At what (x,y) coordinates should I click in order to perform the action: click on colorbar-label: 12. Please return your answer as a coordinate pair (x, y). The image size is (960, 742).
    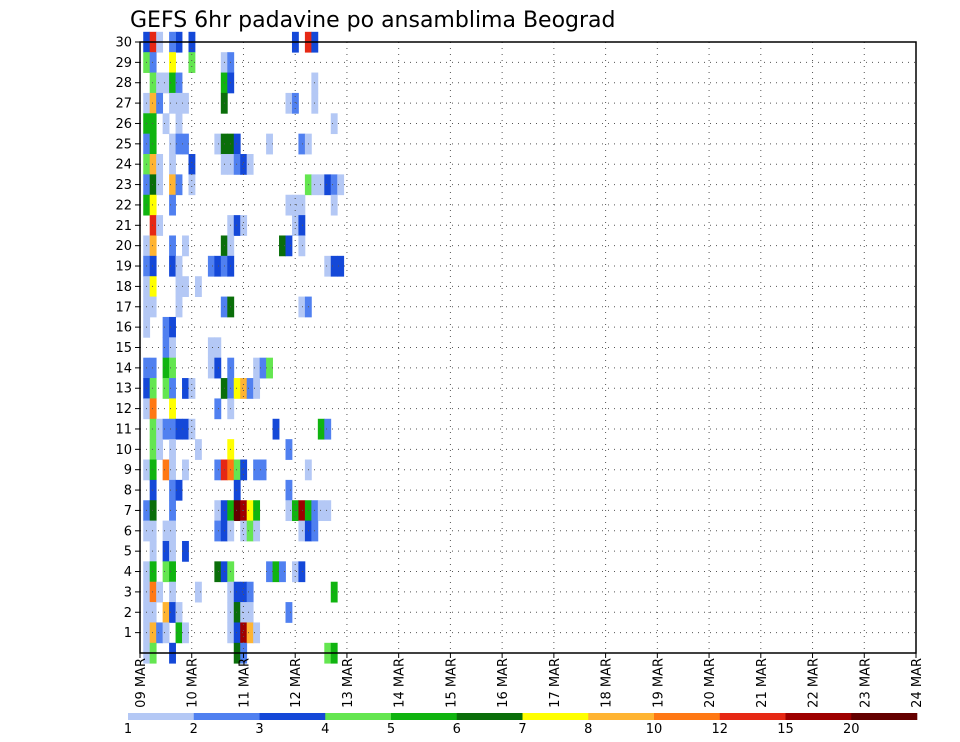
    Looking at the image, I should click on (719, 729).